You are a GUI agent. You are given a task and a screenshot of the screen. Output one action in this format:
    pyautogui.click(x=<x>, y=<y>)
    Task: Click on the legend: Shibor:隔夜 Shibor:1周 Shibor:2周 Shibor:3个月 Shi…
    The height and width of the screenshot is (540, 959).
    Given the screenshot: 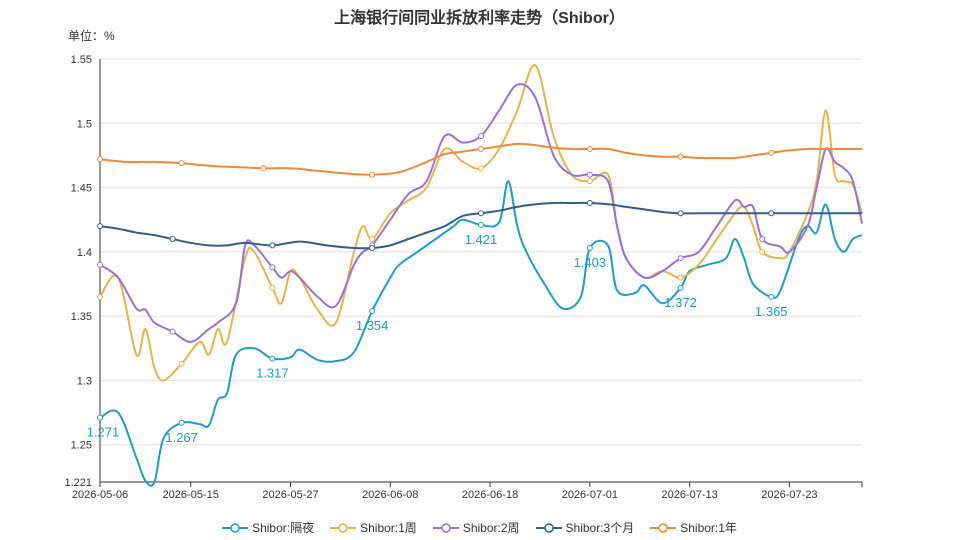 What is the action you would take?
    pyautogui.click(x=479, y=527)
    